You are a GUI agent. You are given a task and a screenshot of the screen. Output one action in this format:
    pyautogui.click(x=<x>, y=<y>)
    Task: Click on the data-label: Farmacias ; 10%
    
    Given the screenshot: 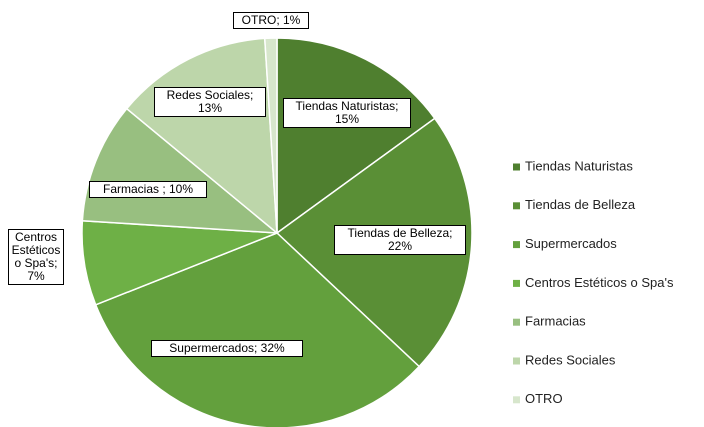 What is the action you would take?
    pyautogui.click(x=148, y=189)
    